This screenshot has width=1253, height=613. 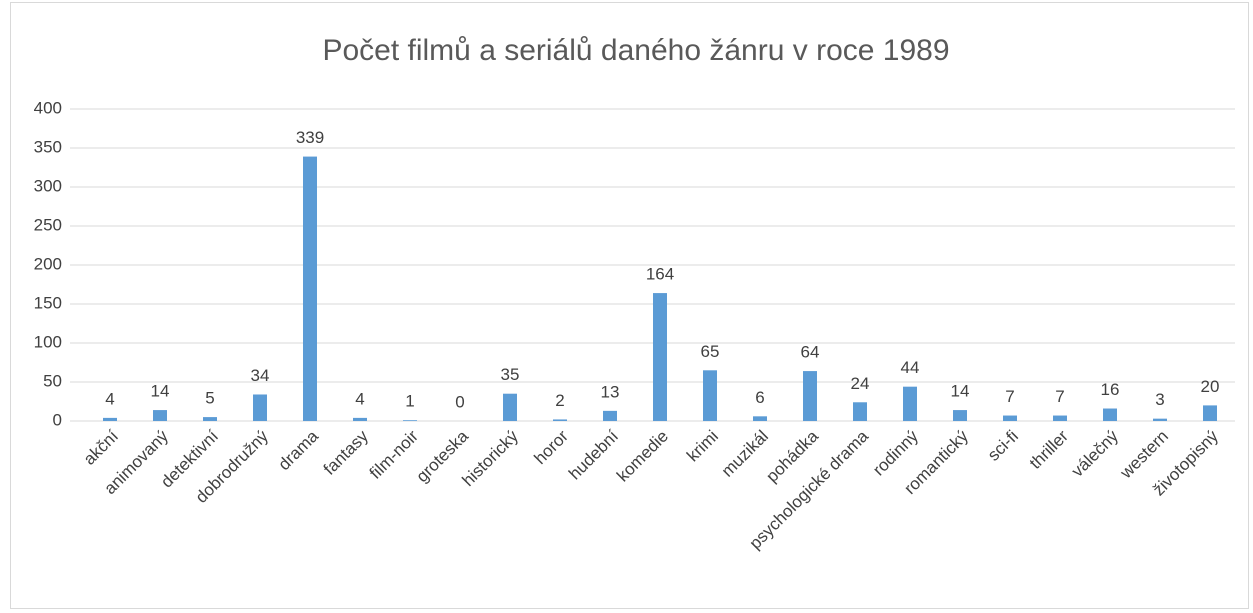 What do you see at coordinates (710, 351) in the screenshot?
I see `value-label: 65` at bounding box center [710, 351].